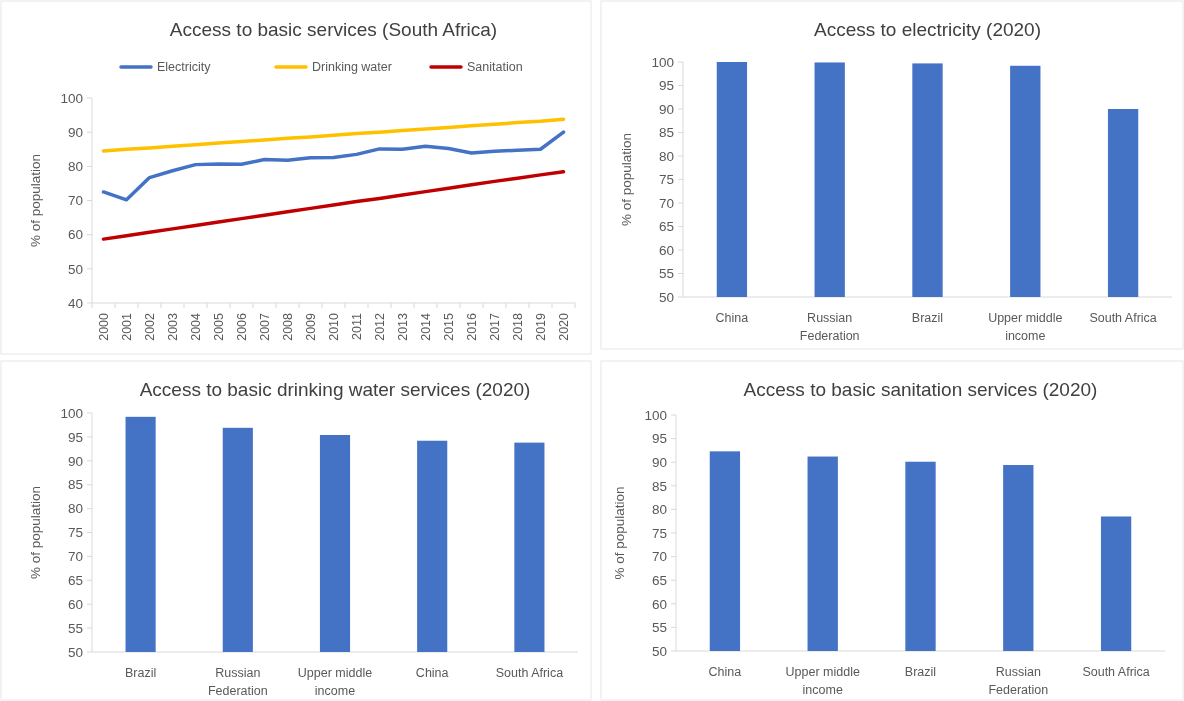 This screenshot has width=1184, height=701. What do you see at coordinates (379, 326) in the screenshot?
I see `x-tick-label: 2012` at bounding box center [379, 326].